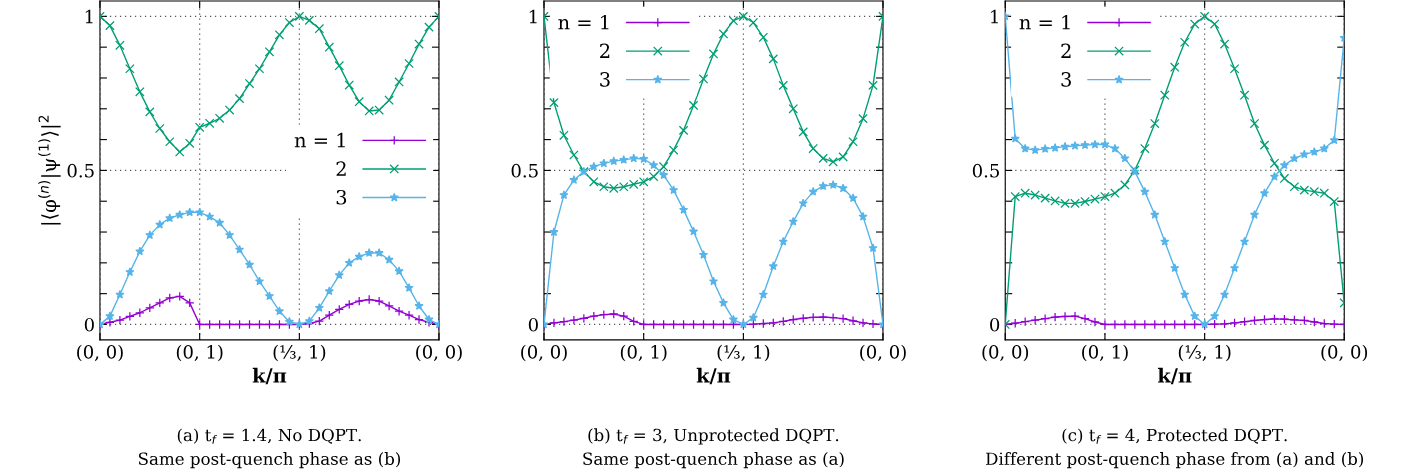  What do you see at coordinates (713, 436) in the screenshot?
I see `text: (b) t$_{f}$ = 3, Unprotected DQPT.` at bounding box center [713, 436].